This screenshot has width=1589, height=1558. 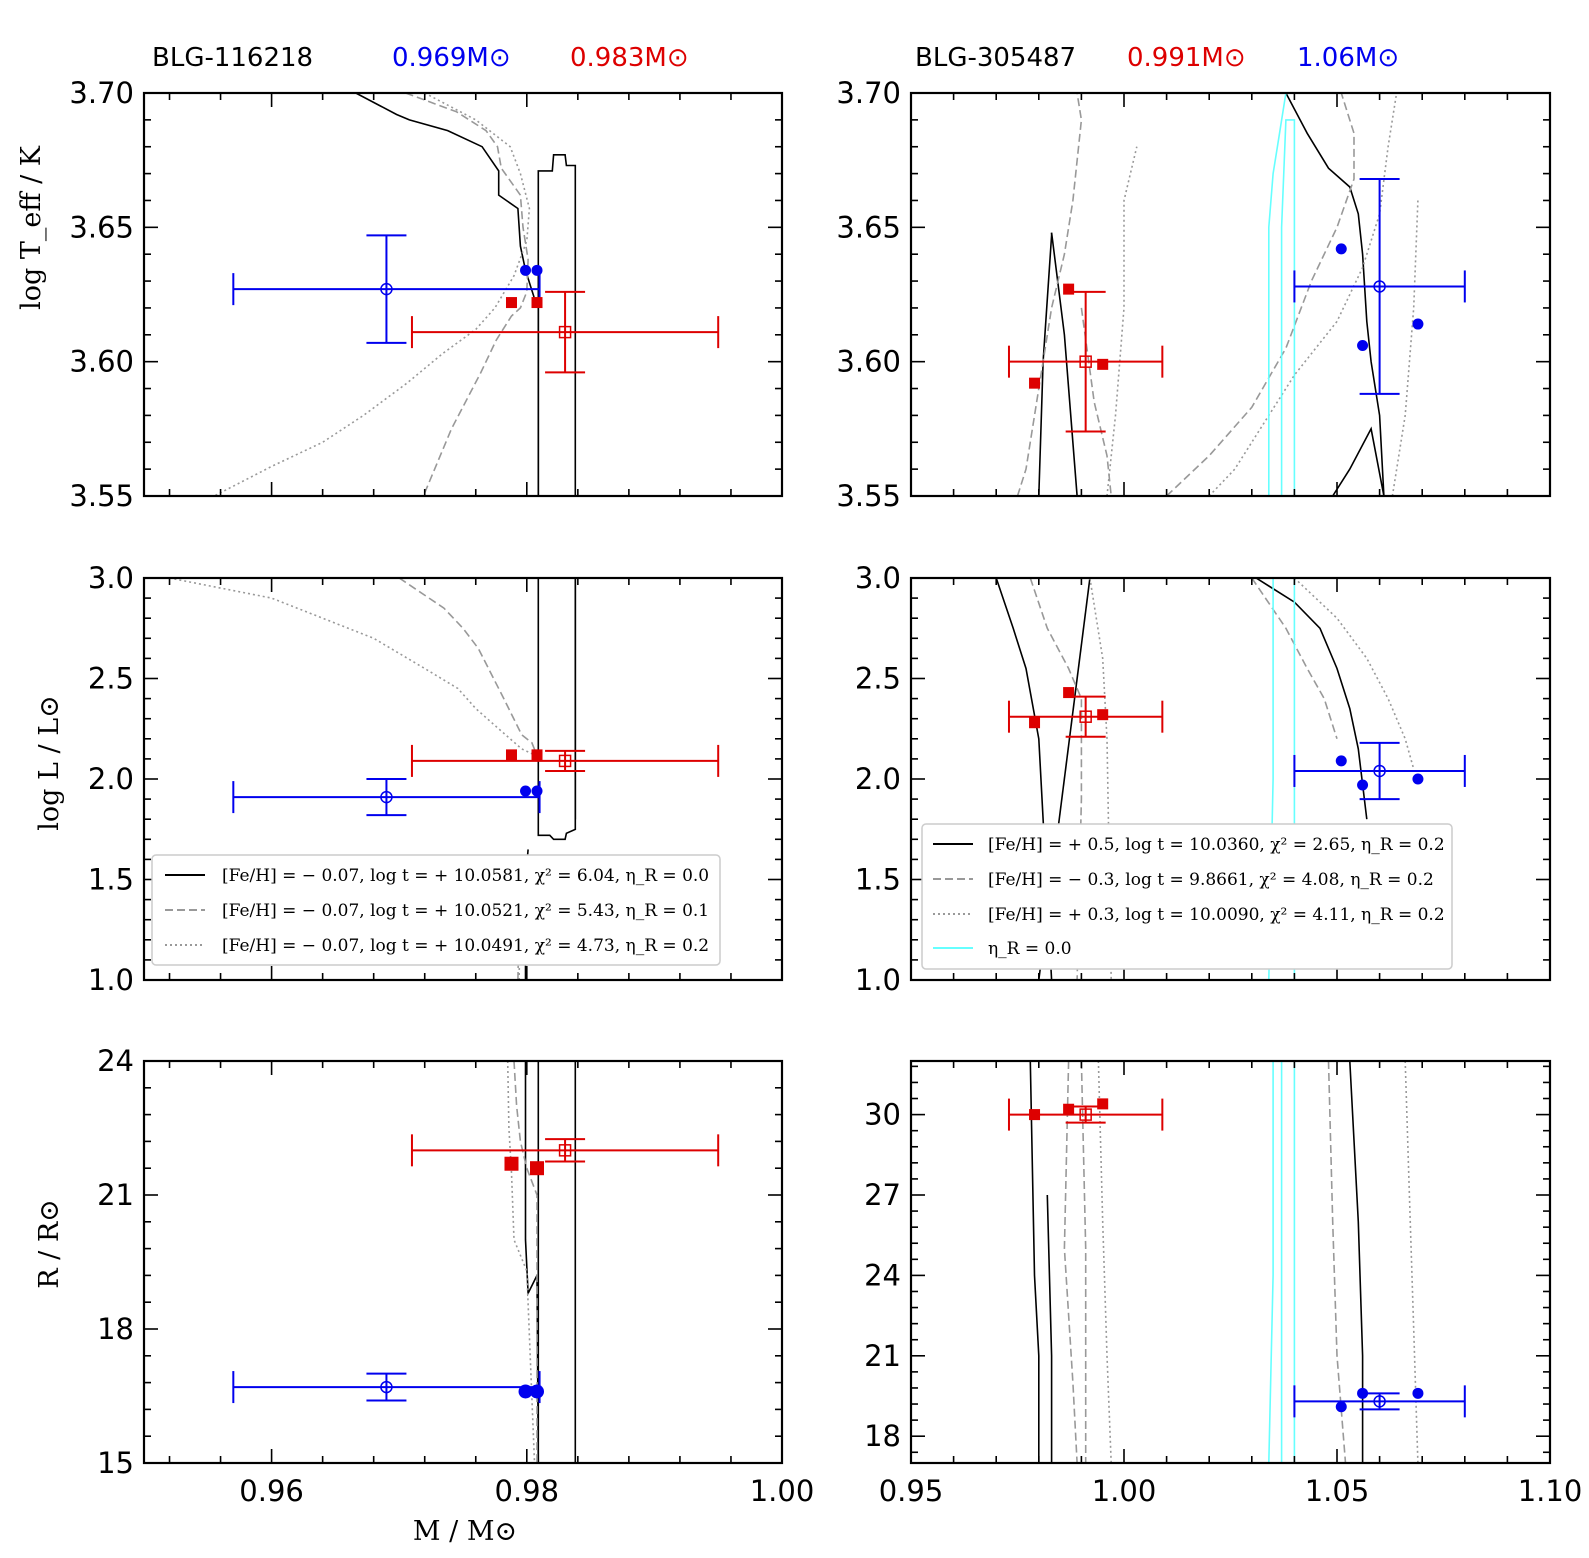 I want to click on left-teff-frame, so click(x=463, y=294).